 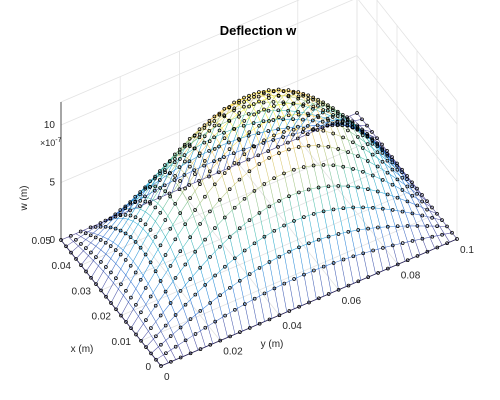 I want to click on z-tick-labels: 0 5 10, so click(x=50, y=183).